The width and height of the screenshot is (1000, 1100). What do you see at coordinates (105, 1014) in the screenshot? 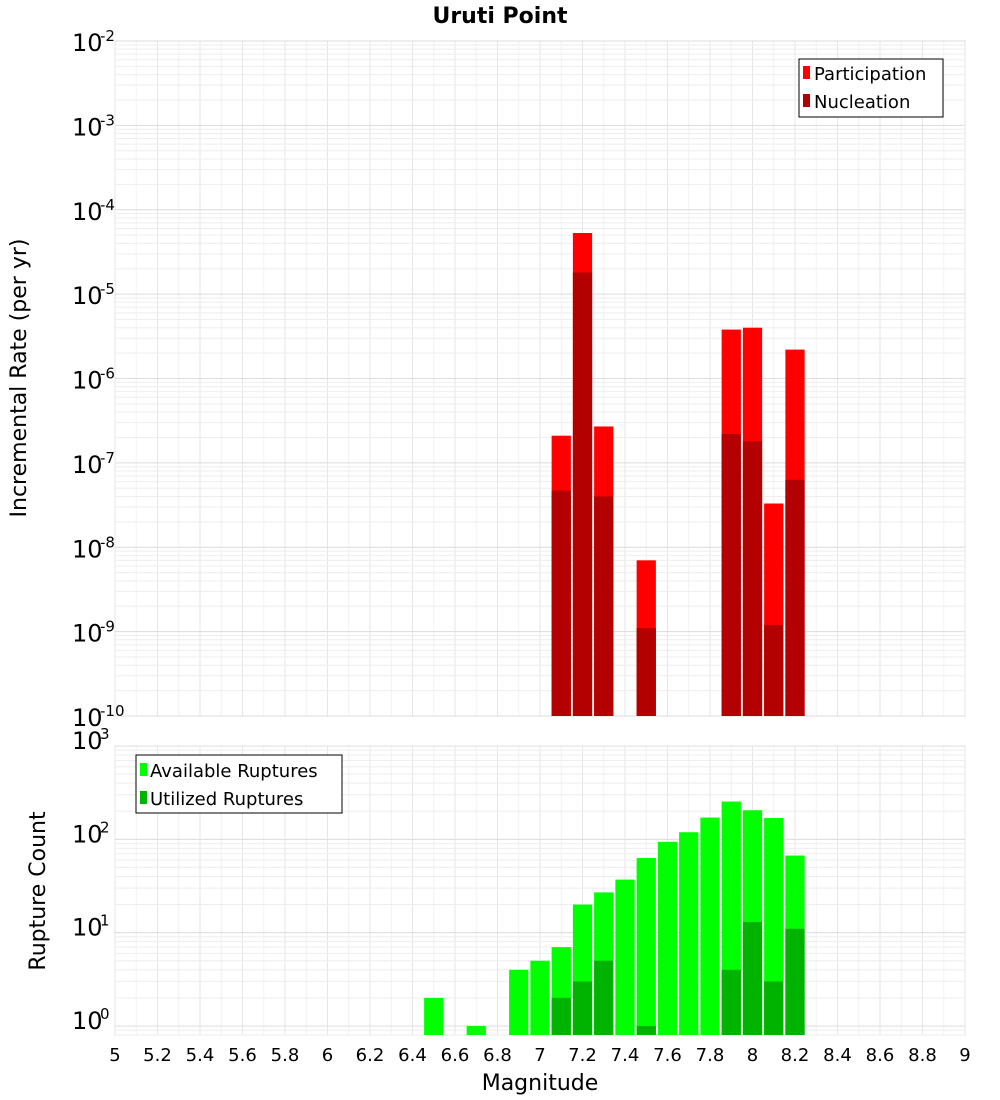
I see `count-y-tick-exponent: 0` at bounding box center [105, 1014].